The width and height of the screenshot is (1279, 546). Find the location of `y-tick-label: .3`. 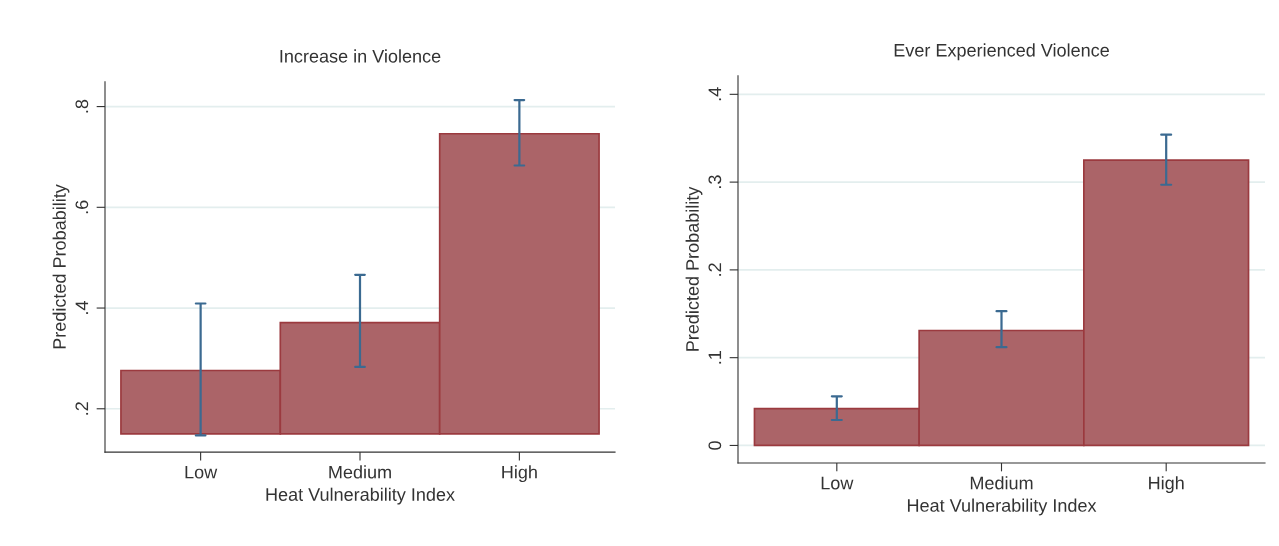

y-tick-label: .3 is located at coordinates (715, 181).